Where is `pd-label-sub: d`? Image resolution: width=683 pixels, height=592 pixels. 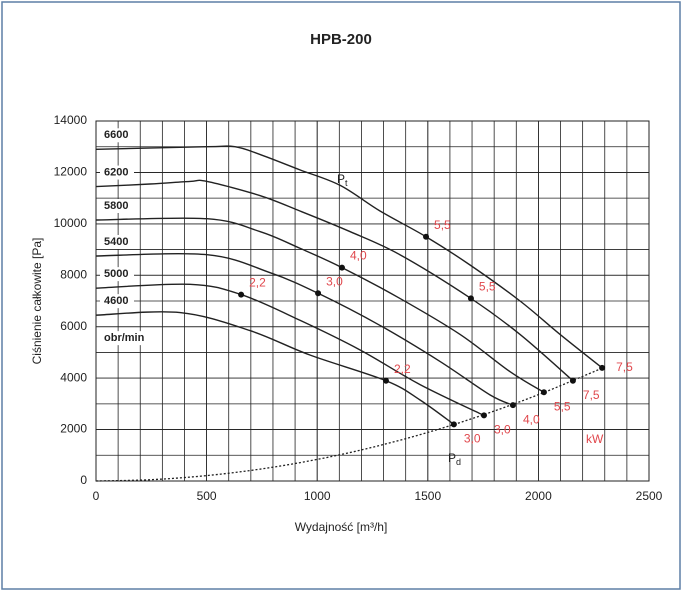
pd-label-sub: d is located at coordinates (458, 462).